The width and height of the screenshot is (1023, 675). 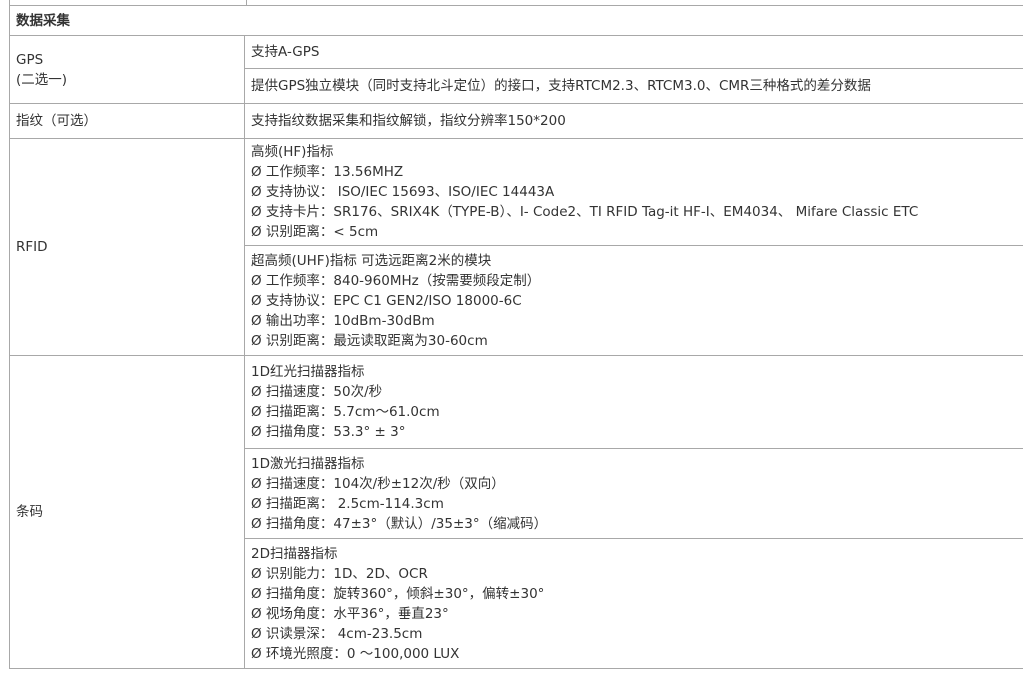 I want to click on spec-line: 超高频(UHF)指标 可选远距离2米的模块, so click(x=371, y=260).